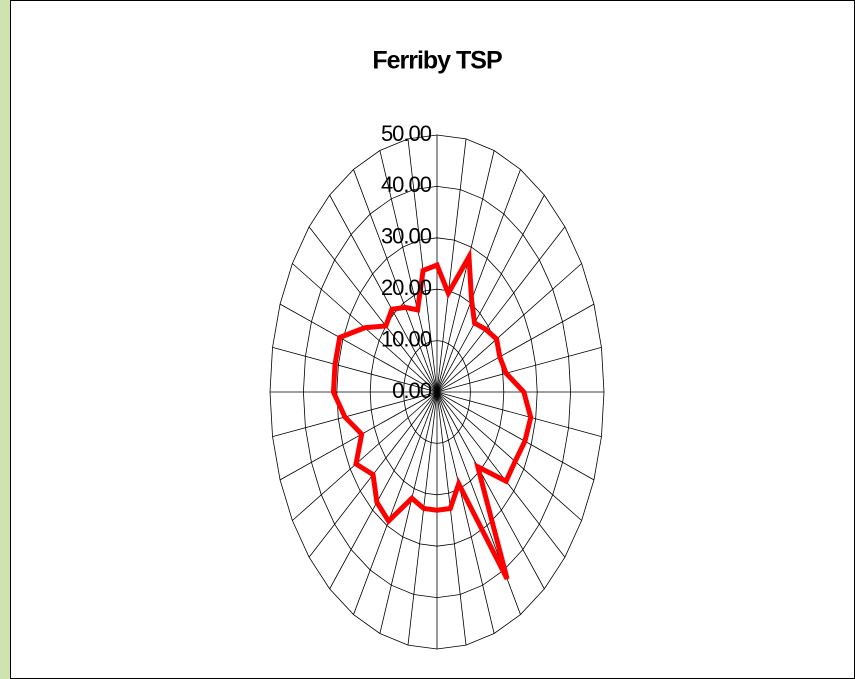  What do you see at coordinates (406, 184) in the screenshot?
I see `r-tick-label: 40.00` at bounding box center [406, 184].